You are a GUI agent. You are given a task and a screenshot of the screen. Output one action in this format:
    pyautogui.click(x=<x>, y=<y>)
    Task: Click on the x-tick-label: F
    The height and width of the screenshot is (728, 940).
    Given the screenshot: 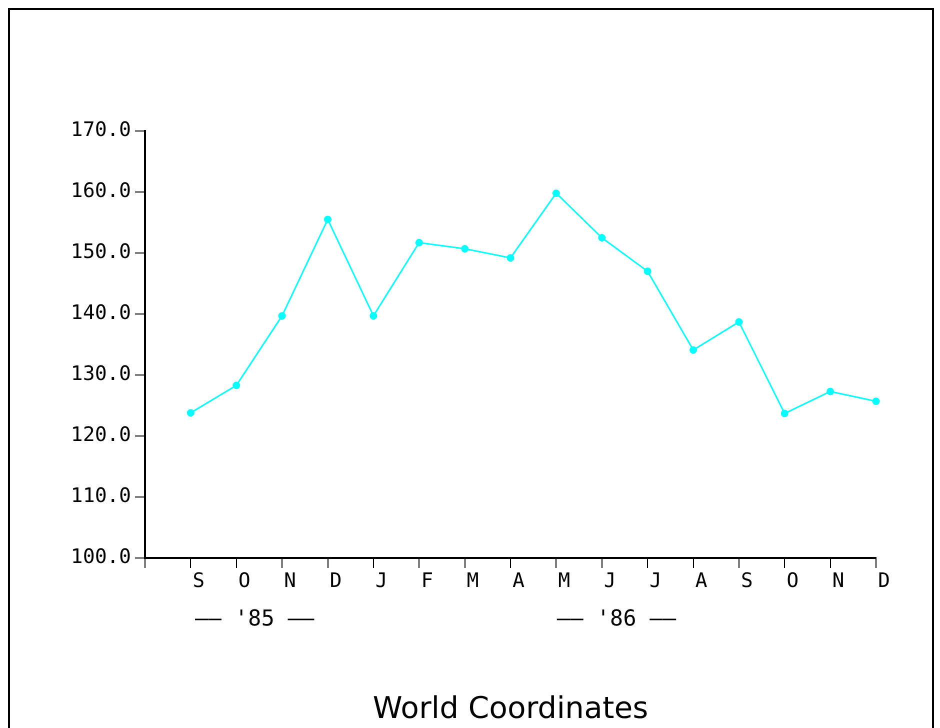 What is the action you would take?
    pyautogui.click(x=427, y=580)
    